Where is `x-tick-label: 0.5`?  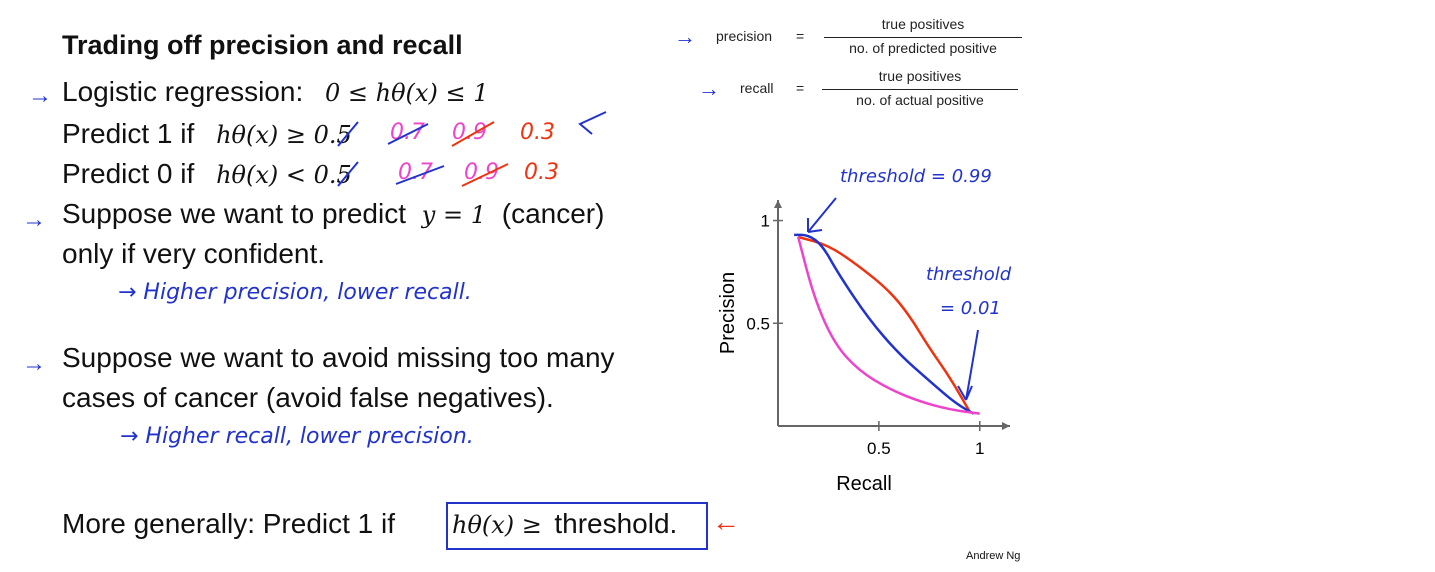 x-tick-label: 0.5 is located at coordinates (879, 448).